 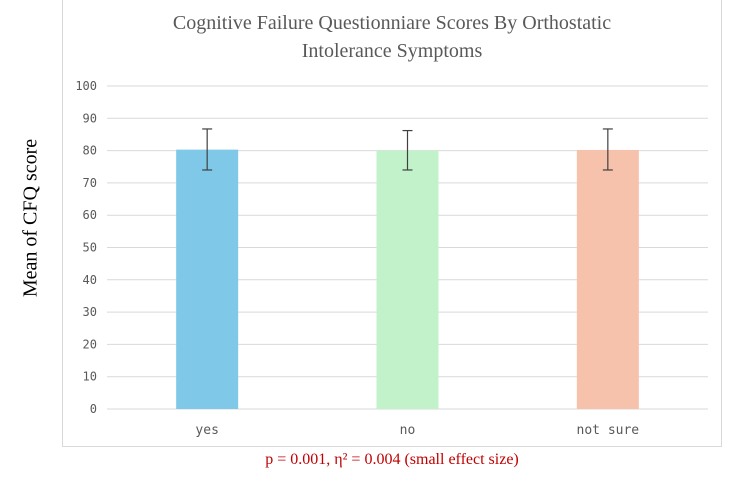 I want to click on y-tick-label: 80, so click(x=90, y=151).